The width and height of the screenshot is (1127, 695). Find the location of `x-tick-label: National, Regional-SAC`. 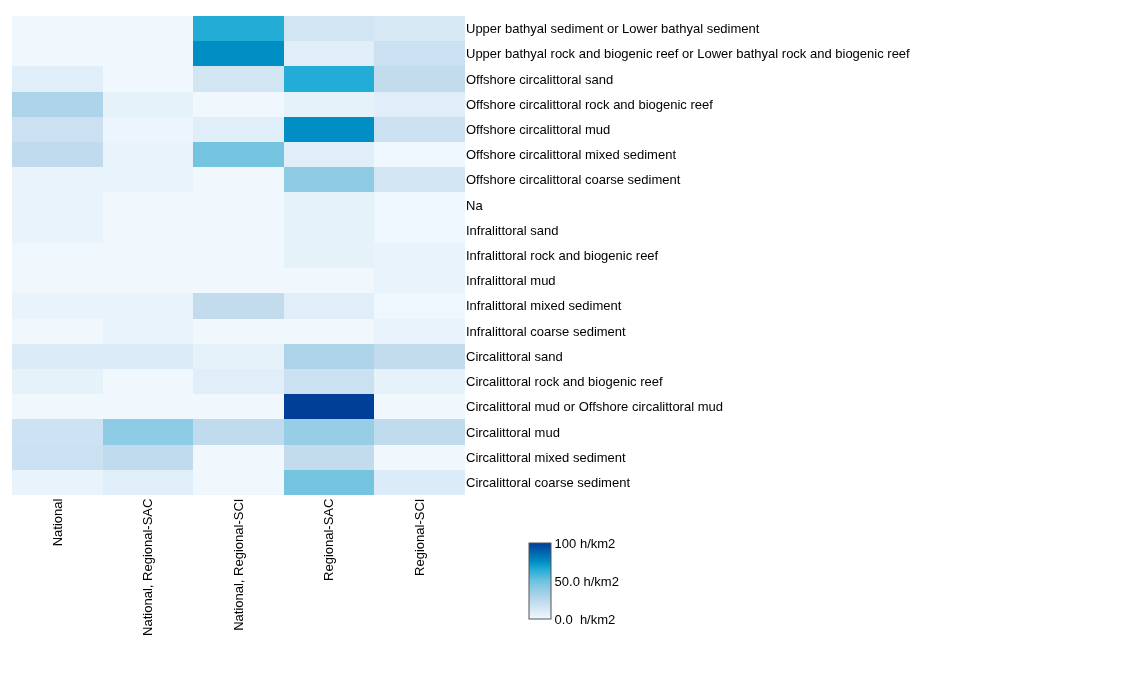

x-tick-label: National, Regional-SAC is located at coordinates (148, 567).